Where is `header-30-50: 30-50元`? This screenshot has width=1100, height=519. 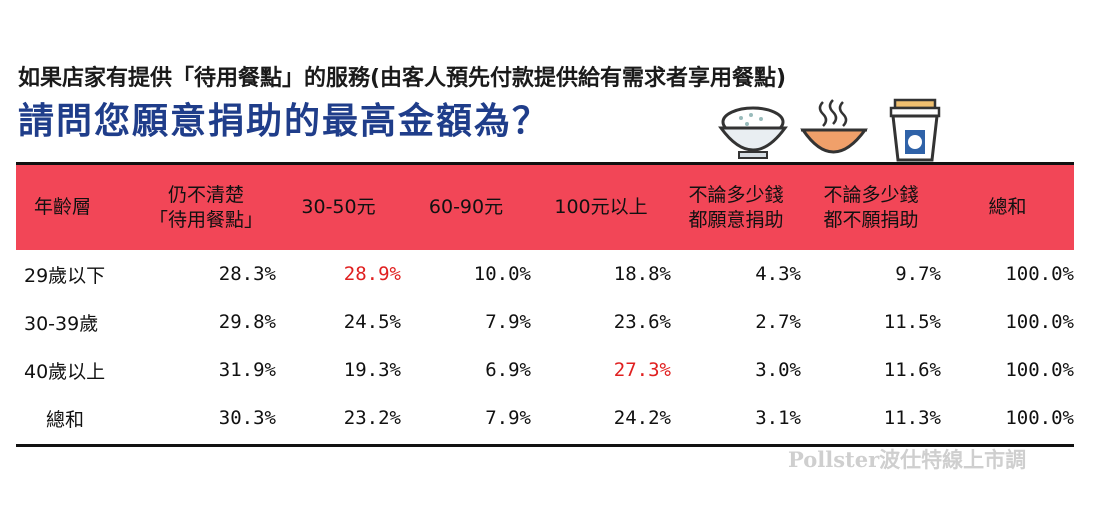
header-30-50: 30-50元 is located at coordinates (338, 207).